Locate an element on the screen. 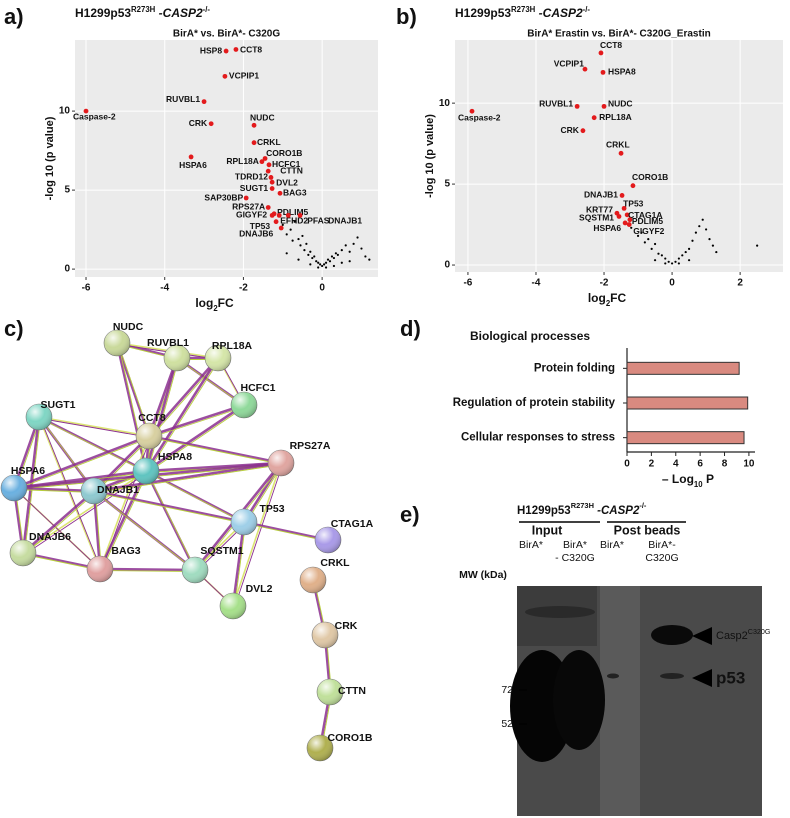 Image resolution: width=790 pixels, height=818 pixels. point-label: TP53 is located at coordinates (633, 204).